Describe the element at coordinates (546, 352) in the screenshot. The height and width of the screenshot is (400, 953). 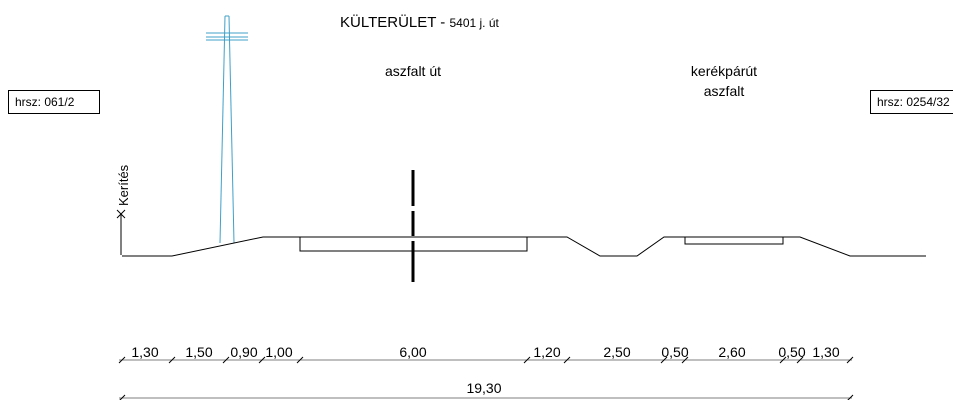
I see `dimension-label: 1,20` at that location.